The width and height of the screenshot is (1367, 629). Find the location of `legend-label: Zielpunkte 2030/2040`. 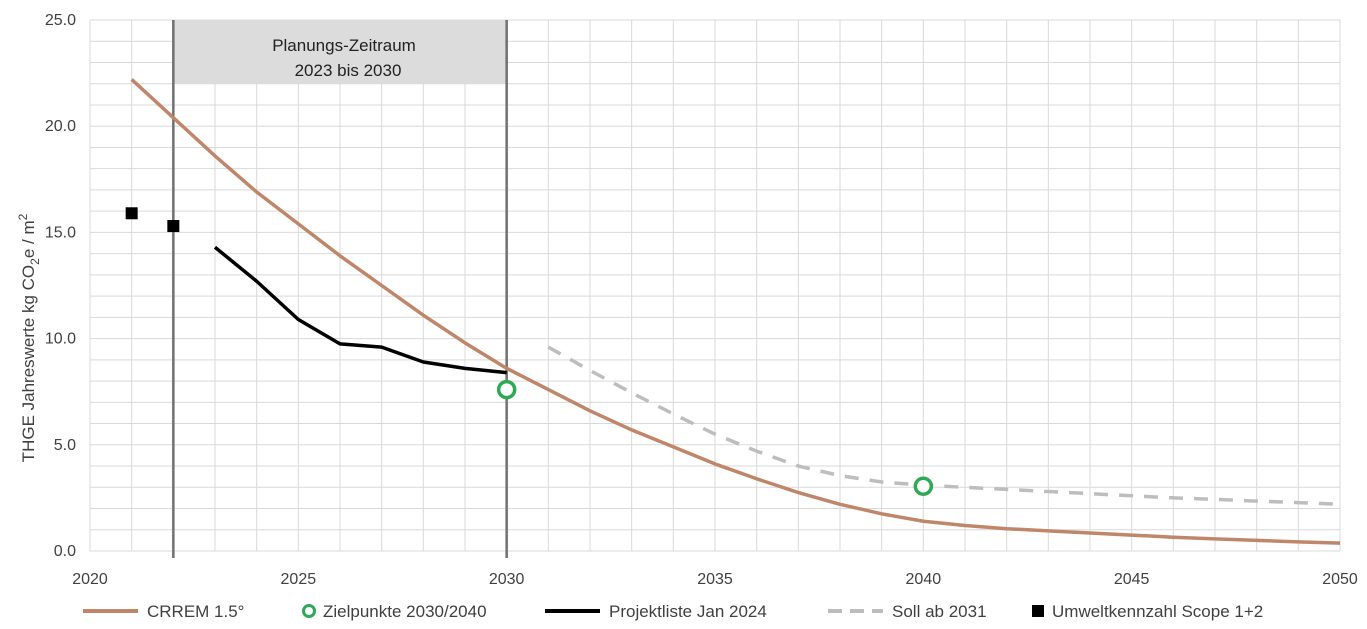

legend-label: Zielpunkte 2030/2040 is located at coordinates (405, 611).